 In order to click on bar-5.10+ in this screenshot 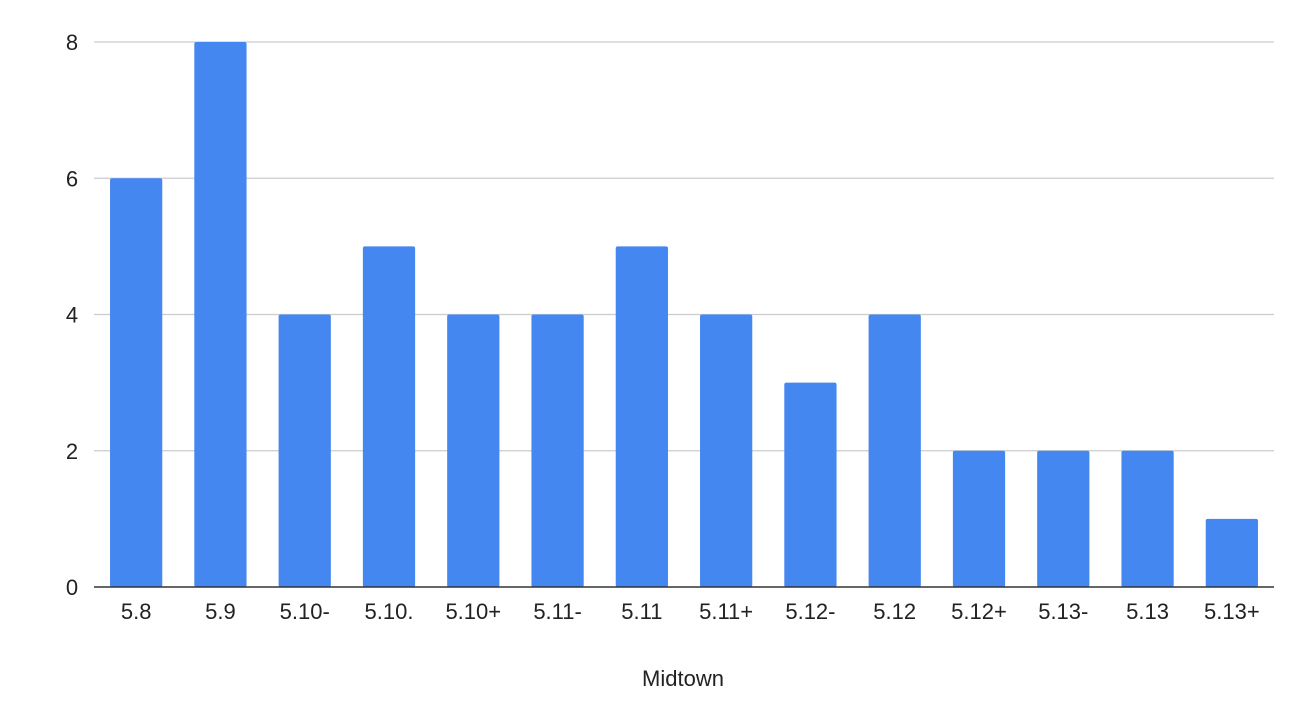, I will do `click(473, 450)`.